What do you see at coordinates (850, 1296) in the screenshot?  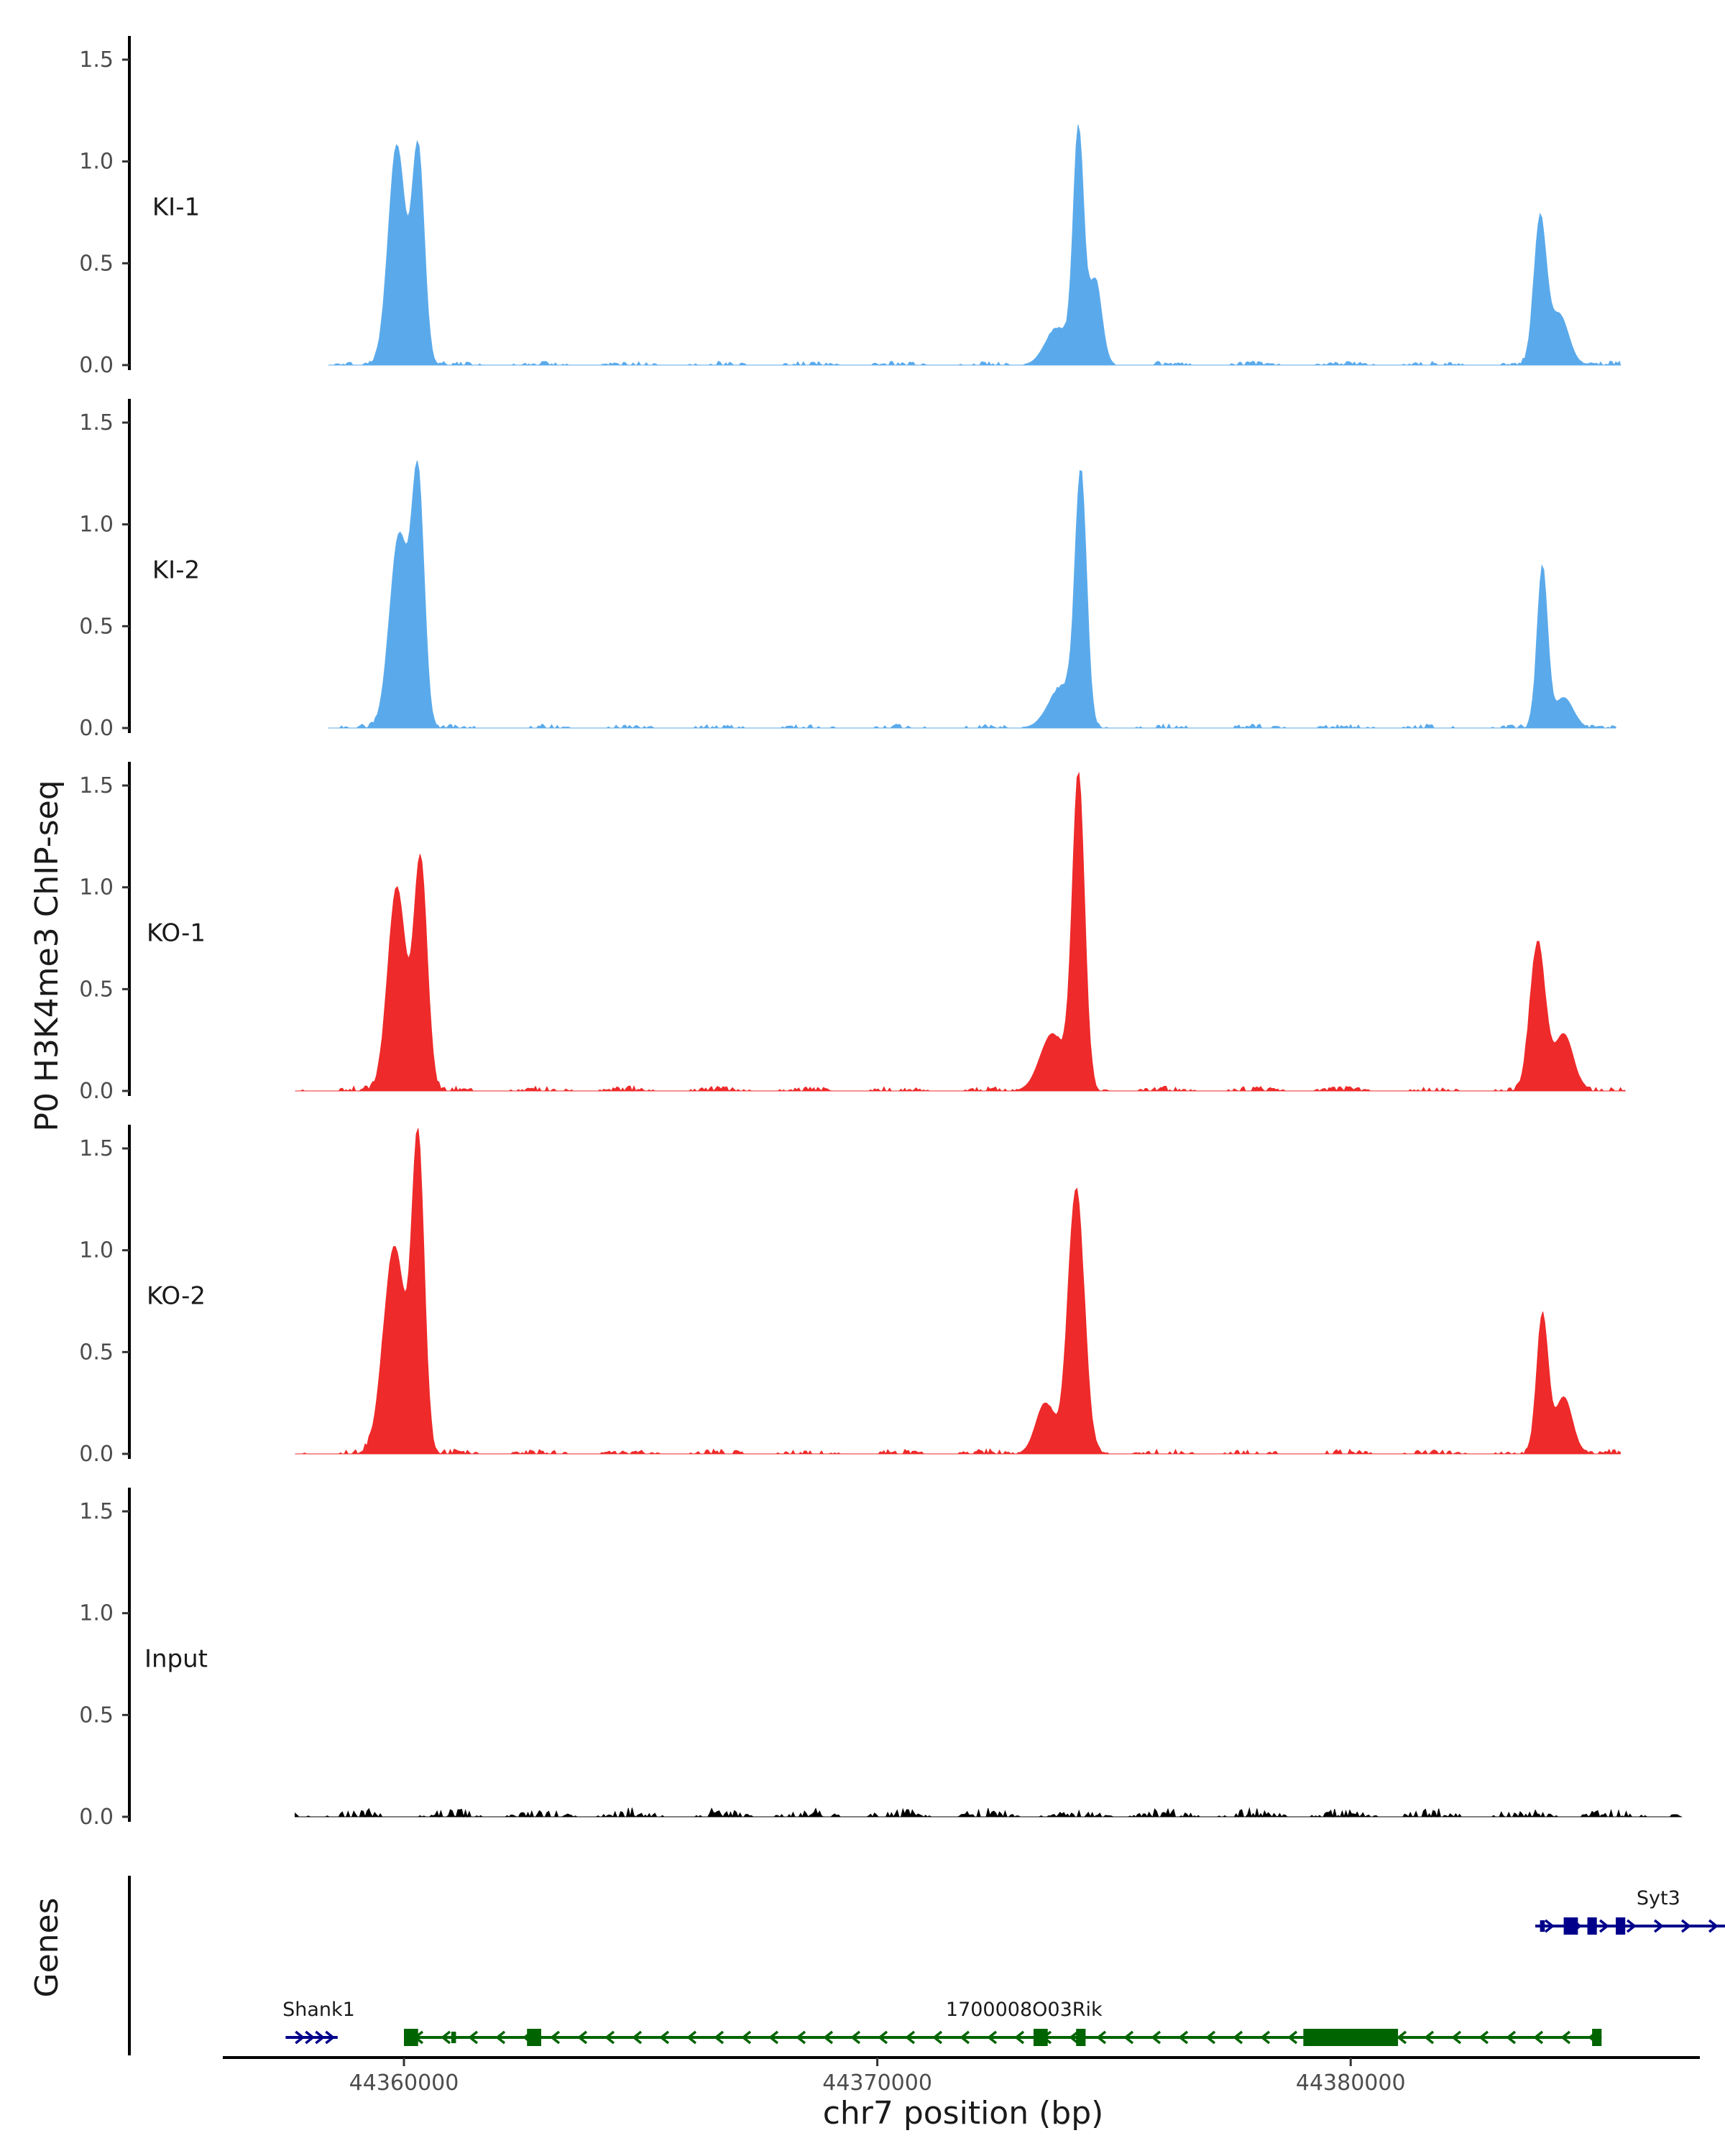 I see `track-ko-2: 0.0 0.5 1.0 1.5 KO-2` at bounding box center [850, 1296].